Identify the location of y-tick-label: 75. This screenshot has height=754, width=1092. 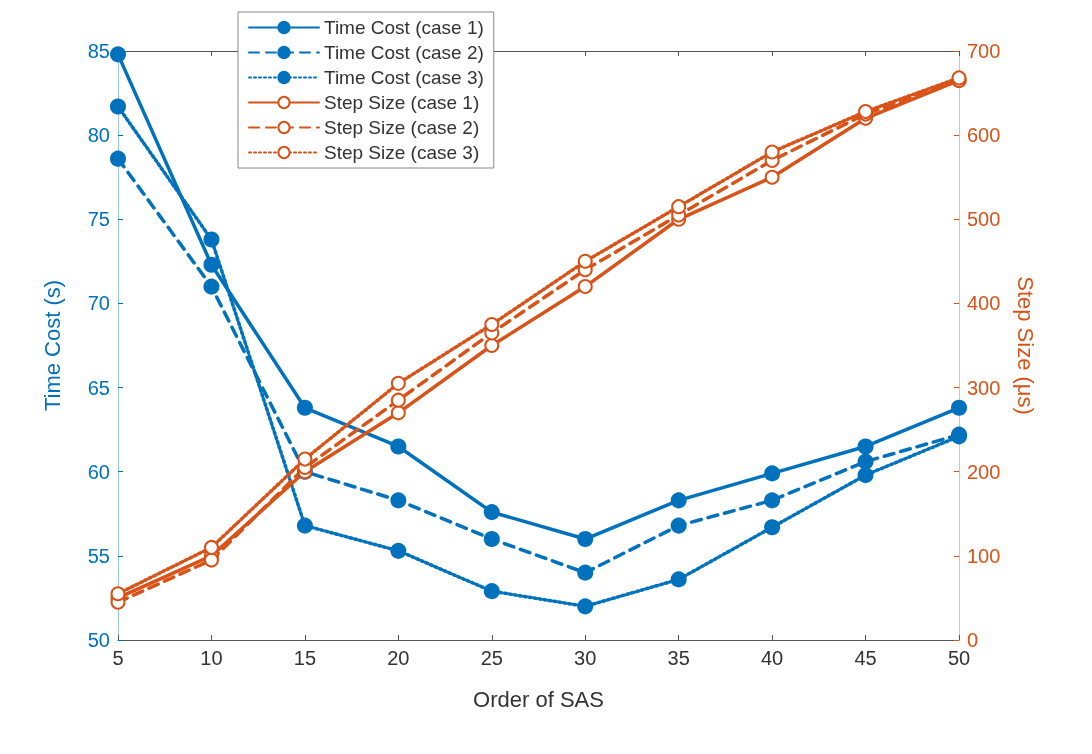
(98, 219).